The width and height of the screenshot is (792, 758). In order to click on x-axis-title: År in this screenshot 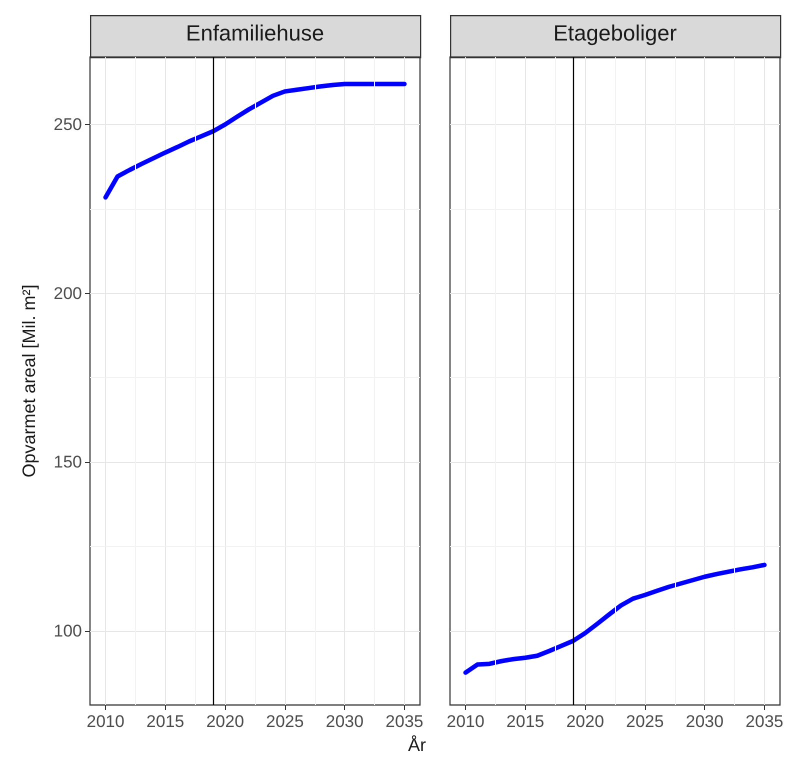, I will do `click(417, 745)`.